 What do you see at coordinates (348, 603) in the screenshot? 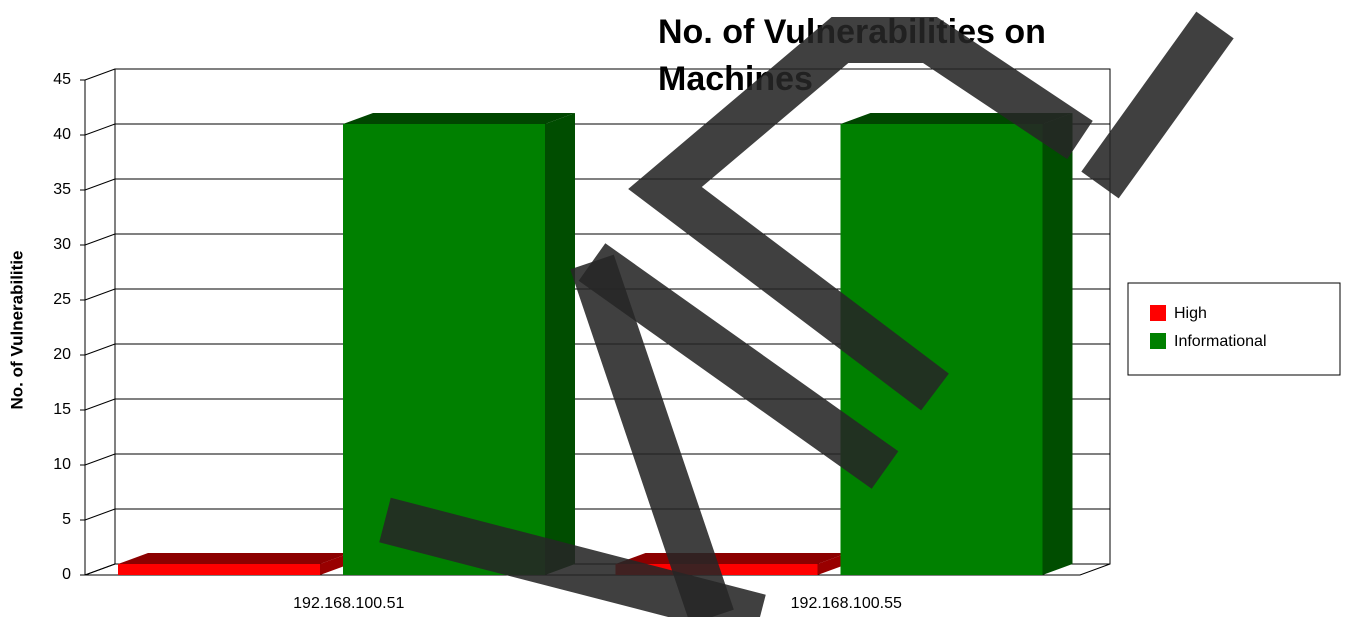
I see `x-tick-label: 192.168.100.51` at bounding box center [348, 603].